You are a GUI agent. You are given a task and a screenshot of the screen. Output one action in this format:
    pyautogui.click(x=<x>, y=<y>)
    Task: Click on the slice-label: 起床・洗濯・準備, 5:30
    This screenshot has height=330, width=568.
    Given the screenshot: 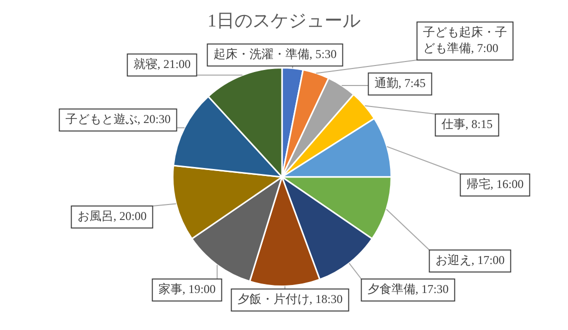 What is the action you would take?
    pyautogui.click(x=275, y=54)
    